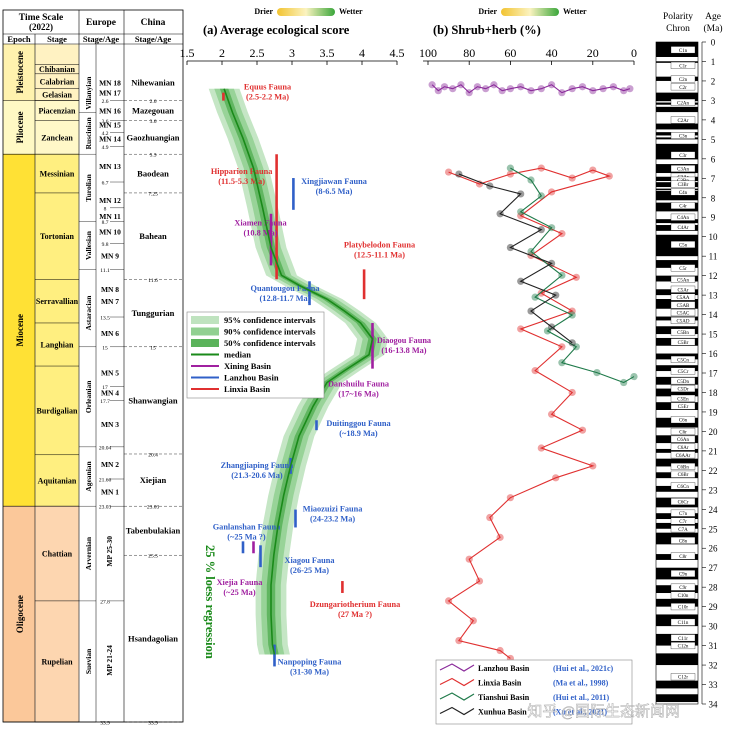 The height and width of the screenshot is (746, 736). What do you see at coordinates (333, 509) in the screenshot?
I see `fauna-name: Miaozuizi Fauna` at bounding box center [333, 509].